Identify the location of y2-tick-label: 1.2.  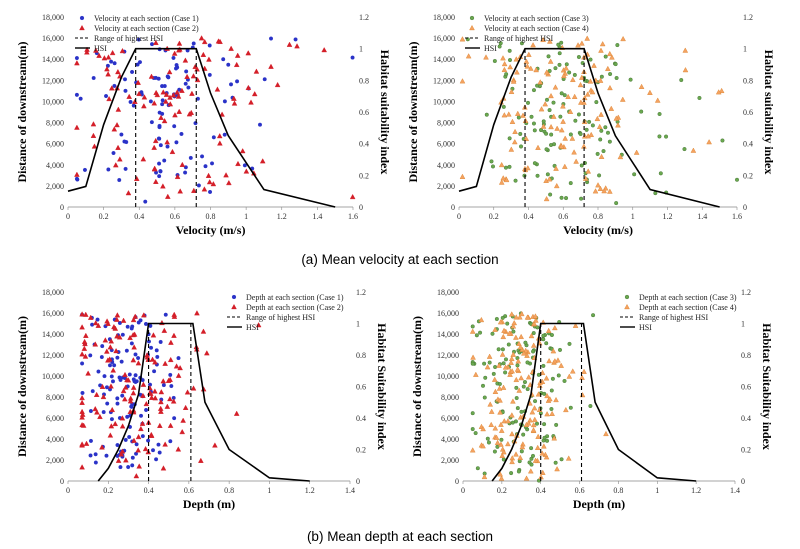
(364, 17).